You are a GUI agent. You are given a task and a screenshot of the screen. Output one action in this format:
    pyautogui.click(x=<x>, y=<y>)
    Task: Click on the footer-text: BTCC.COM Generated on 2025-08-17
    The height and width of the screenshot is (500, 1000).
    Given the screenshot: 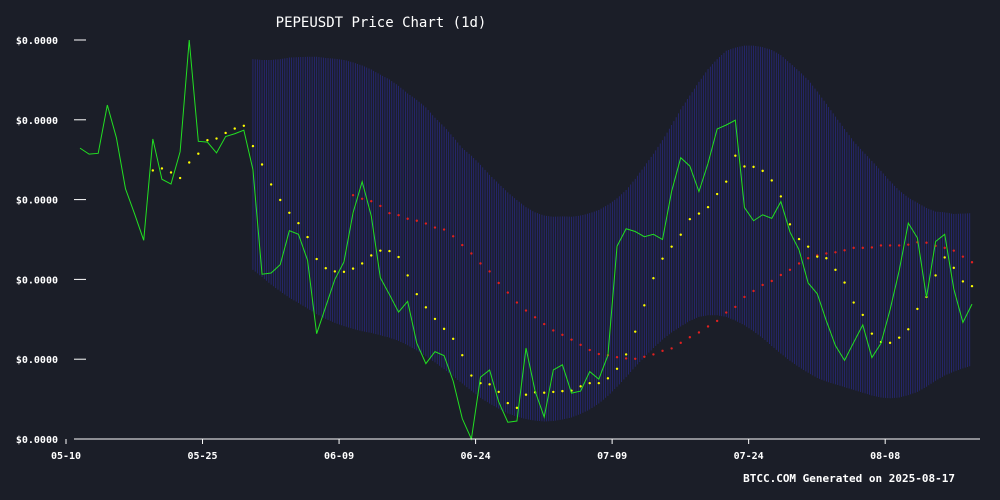 What is the action you would take?
    pyautogui.click(x=849, y=478)
    